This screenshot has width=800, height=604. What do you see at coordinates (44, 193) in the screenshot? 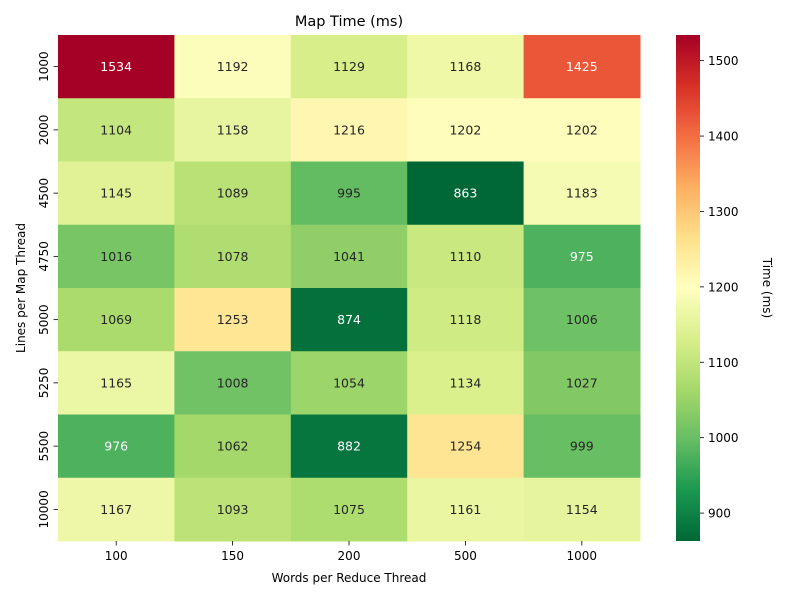
I see `y-tick-label: 4500` at bounding box center [44, 193].